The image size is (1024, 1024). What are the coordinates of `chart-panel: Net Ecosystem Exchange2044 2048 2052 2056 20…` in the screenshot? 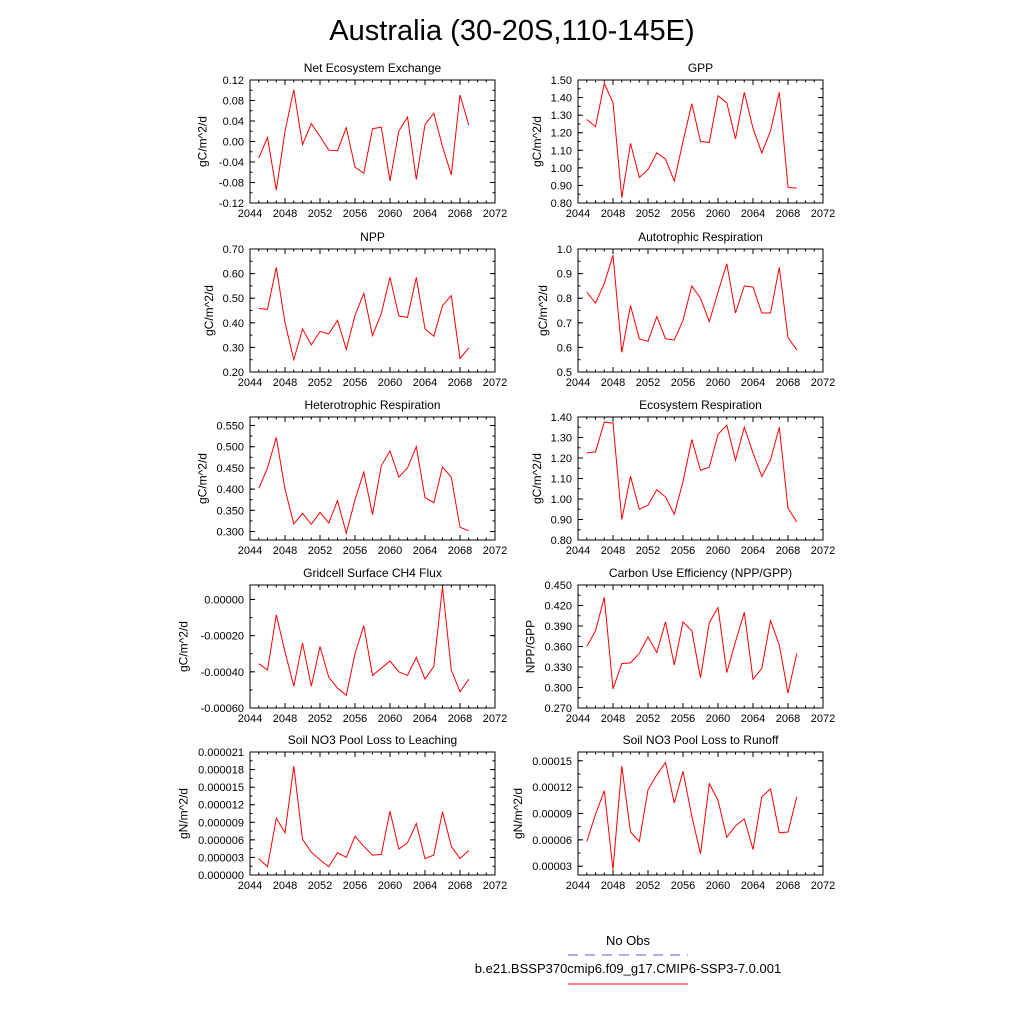 It's located at (352, 140).